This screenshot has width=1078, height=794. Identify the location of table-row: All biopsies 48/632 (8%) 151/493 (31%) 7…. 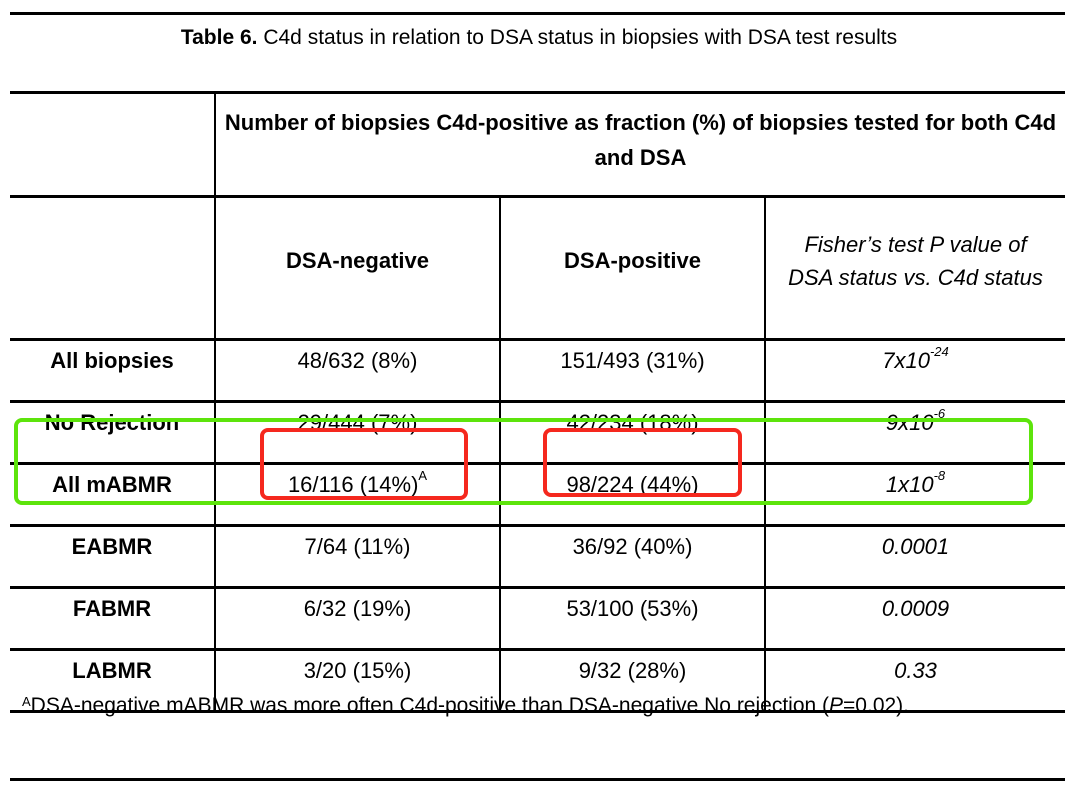
(538, 370).